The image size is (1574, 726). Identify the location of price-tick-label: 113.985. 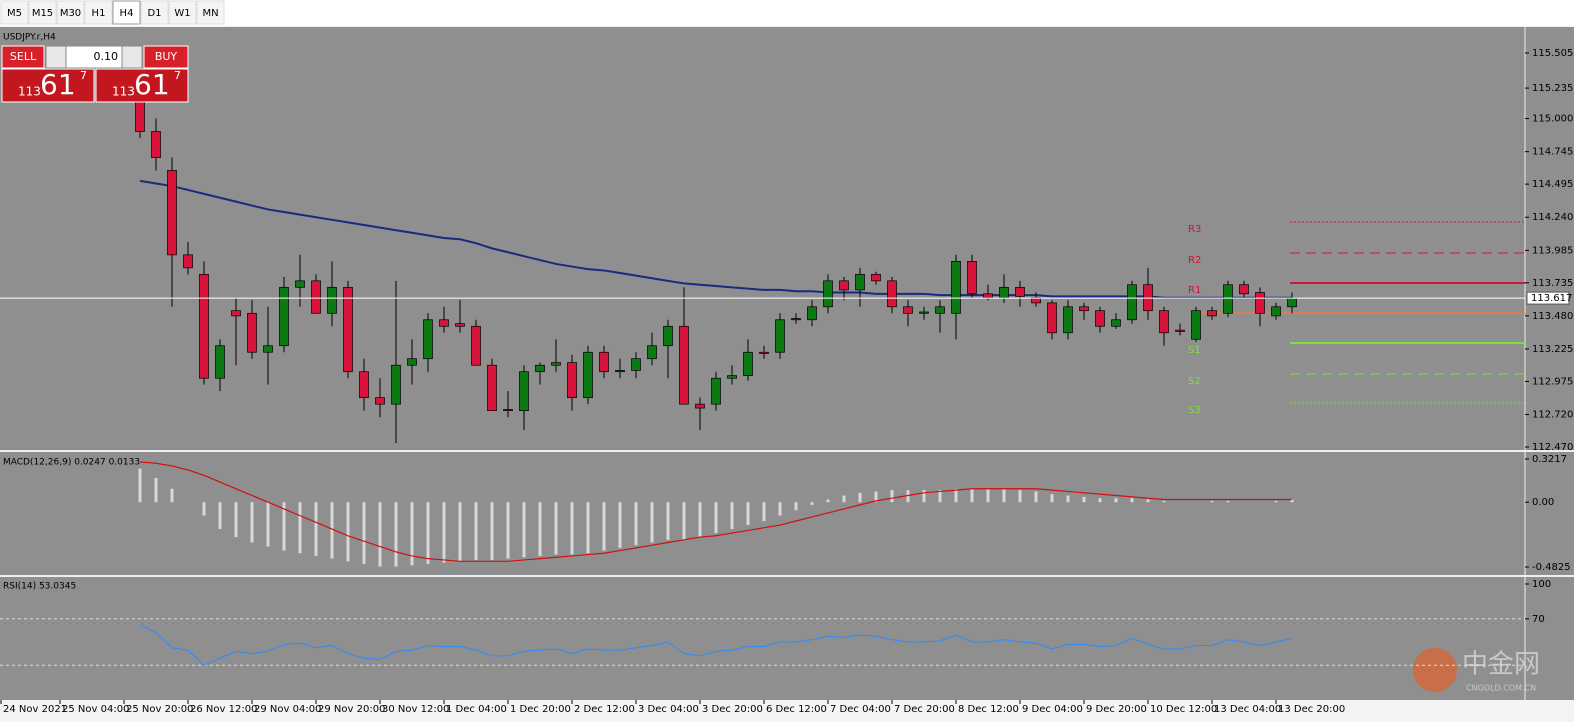
(1552, 250).